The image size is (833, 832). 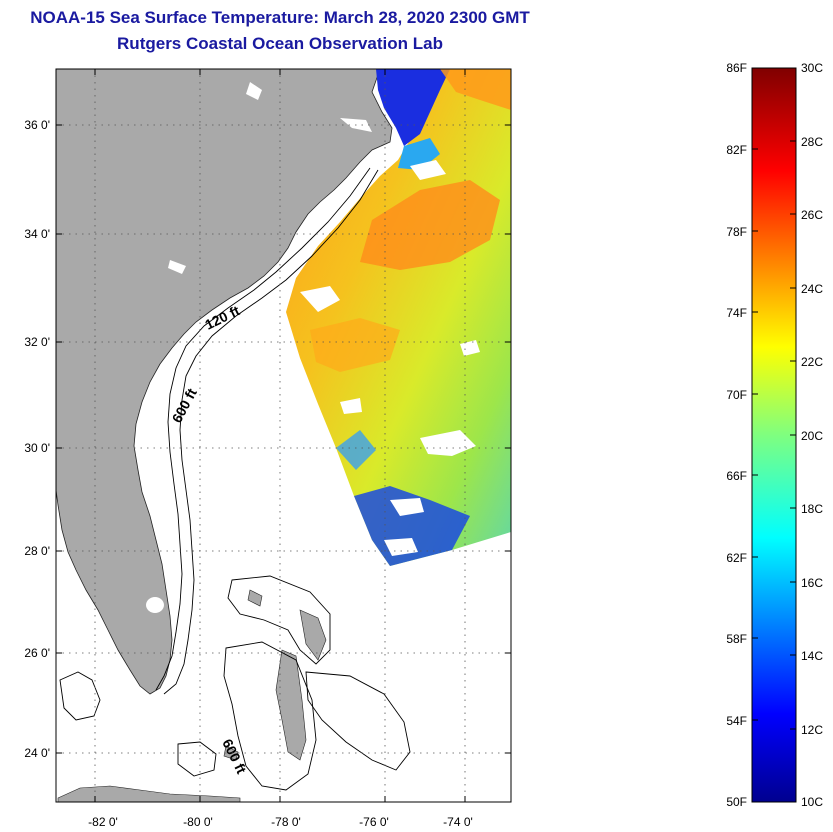 I want to click on colorbar-c-label: 30C, so click(x=812, y=68).